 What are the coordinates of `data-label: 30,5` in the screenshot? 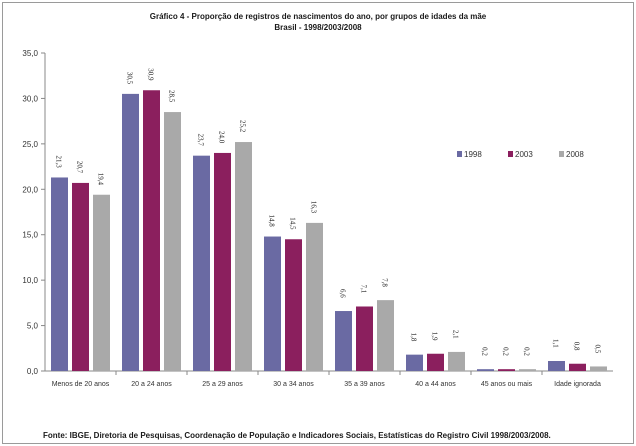 It's located at (130, 78).